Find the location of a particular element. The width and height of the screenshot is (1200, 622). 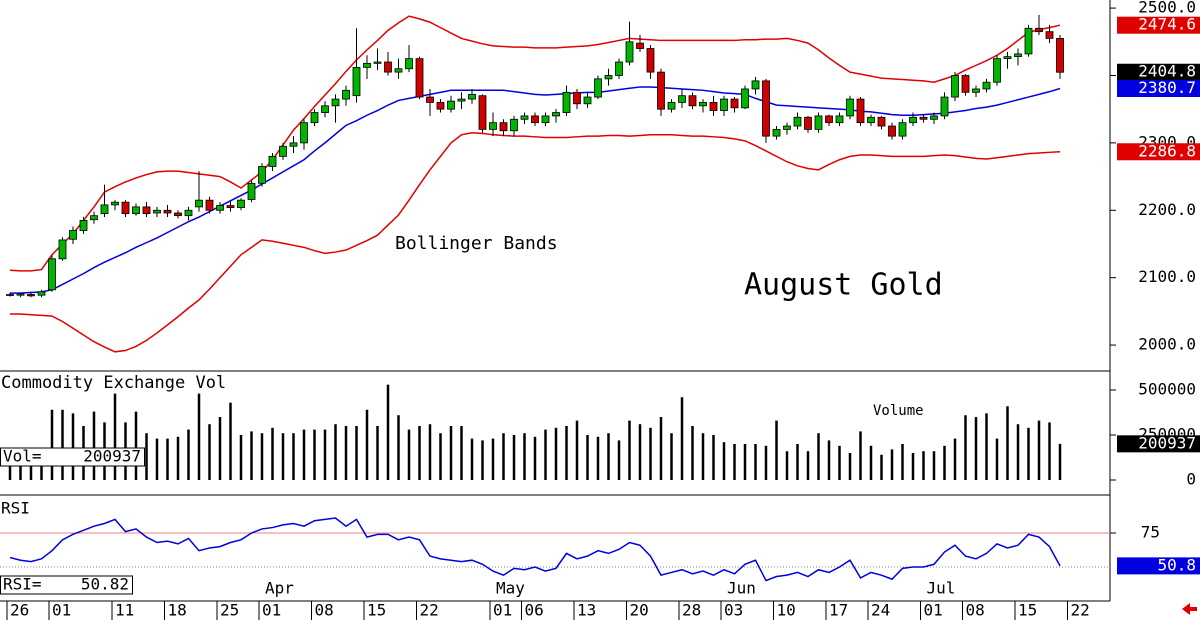

y-tick-label: 75 is located at coordinates (1150, 532).